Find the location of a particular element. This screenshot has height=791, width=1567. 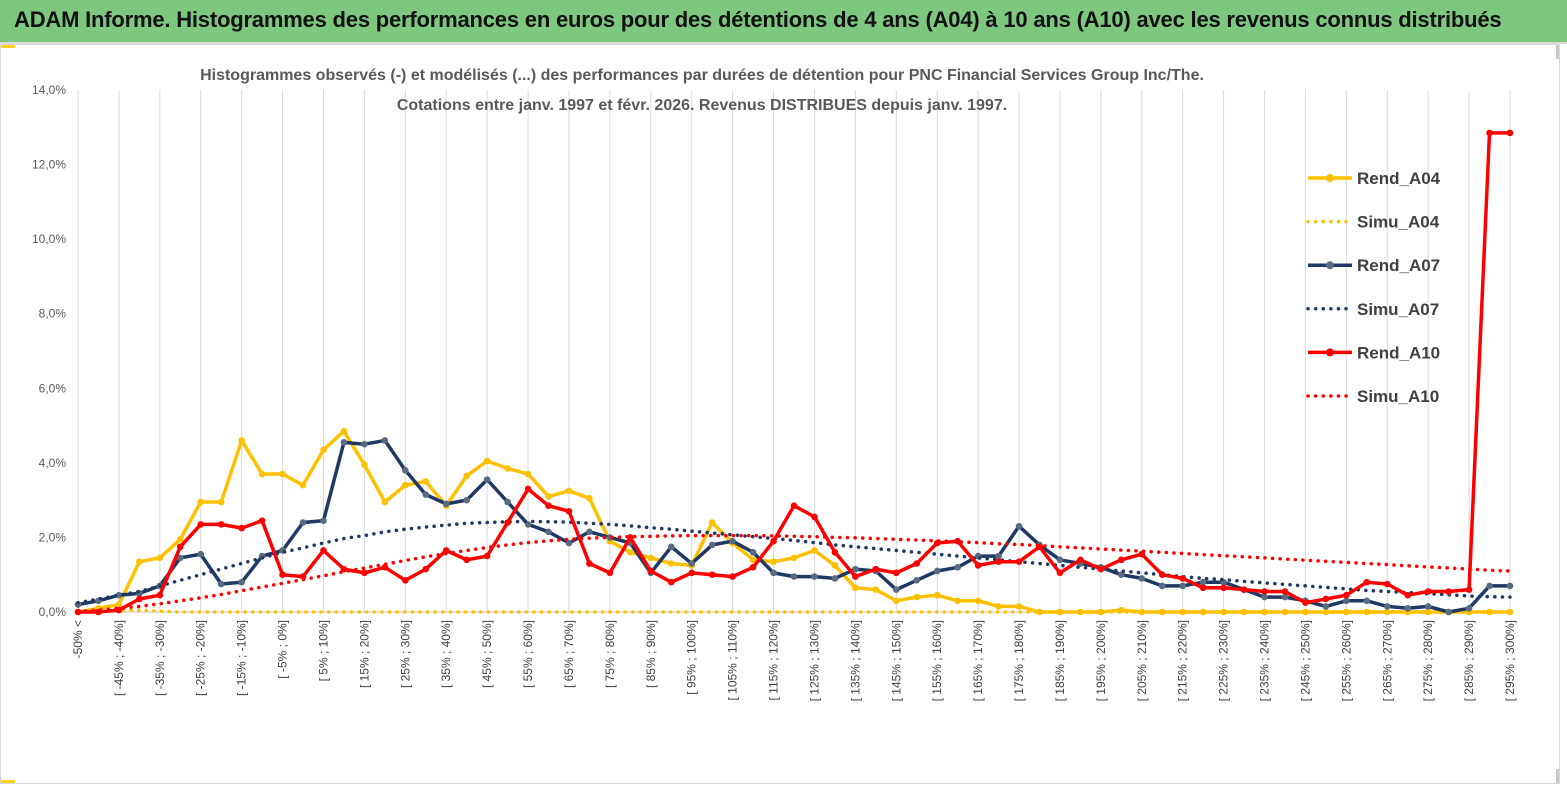

x-tick-label: [ 145% ; 150%] is located at coordinates (896, 660).